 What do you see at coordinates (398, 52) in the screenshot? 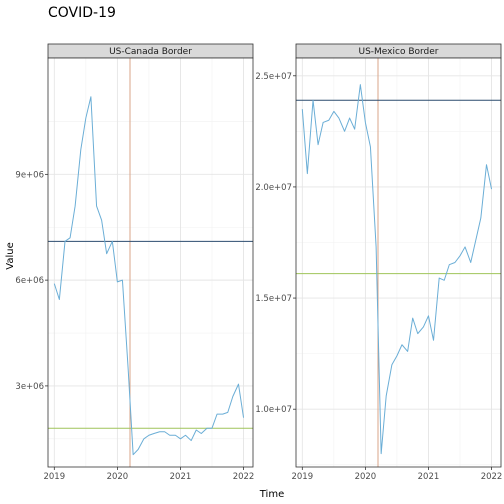
I see `facet-strip-label: US-Mexico Border` at bounding box center [398, 52].